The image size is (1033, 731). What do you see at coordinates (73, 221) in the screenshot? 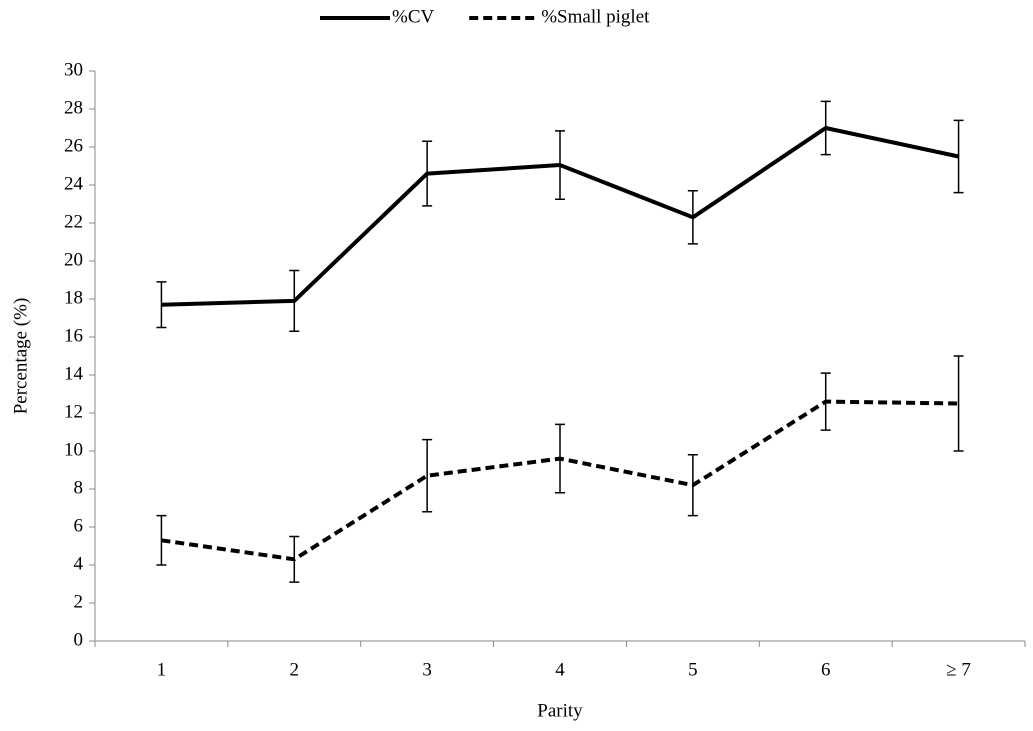
I see `y-tick-label: 22` at bounding box center [73, 221].